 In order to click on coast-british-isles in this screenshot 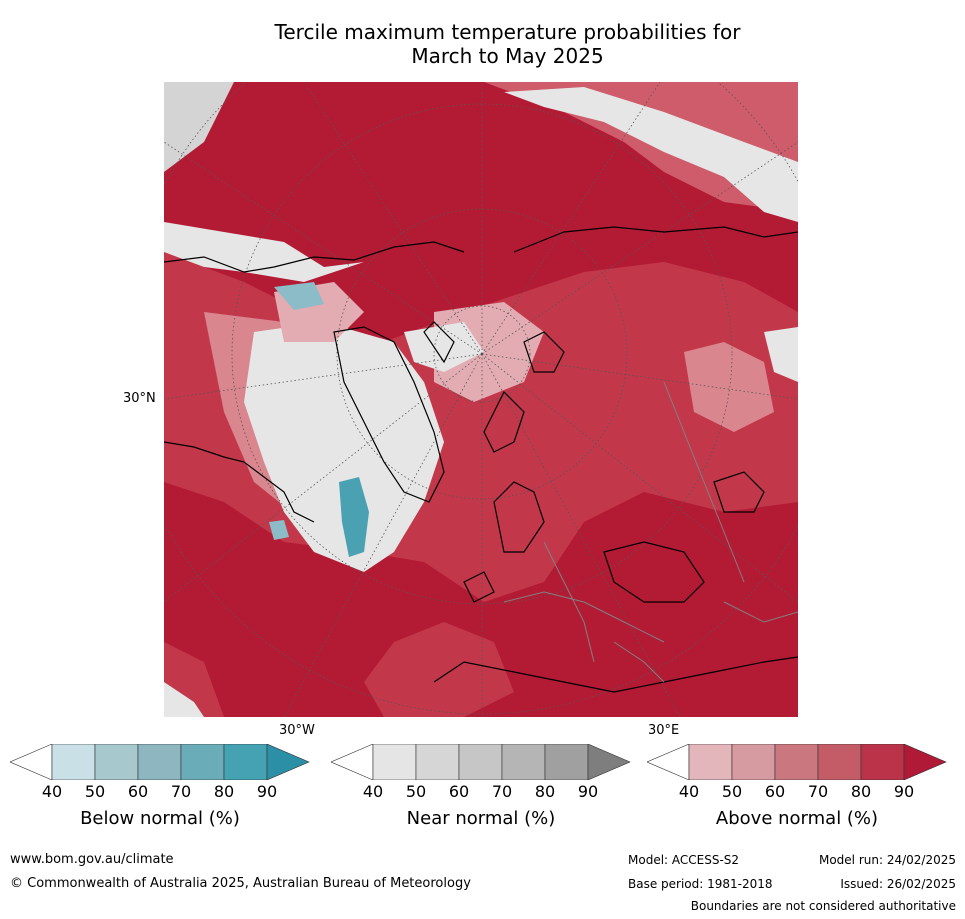, I will do `click(479, 587)`.